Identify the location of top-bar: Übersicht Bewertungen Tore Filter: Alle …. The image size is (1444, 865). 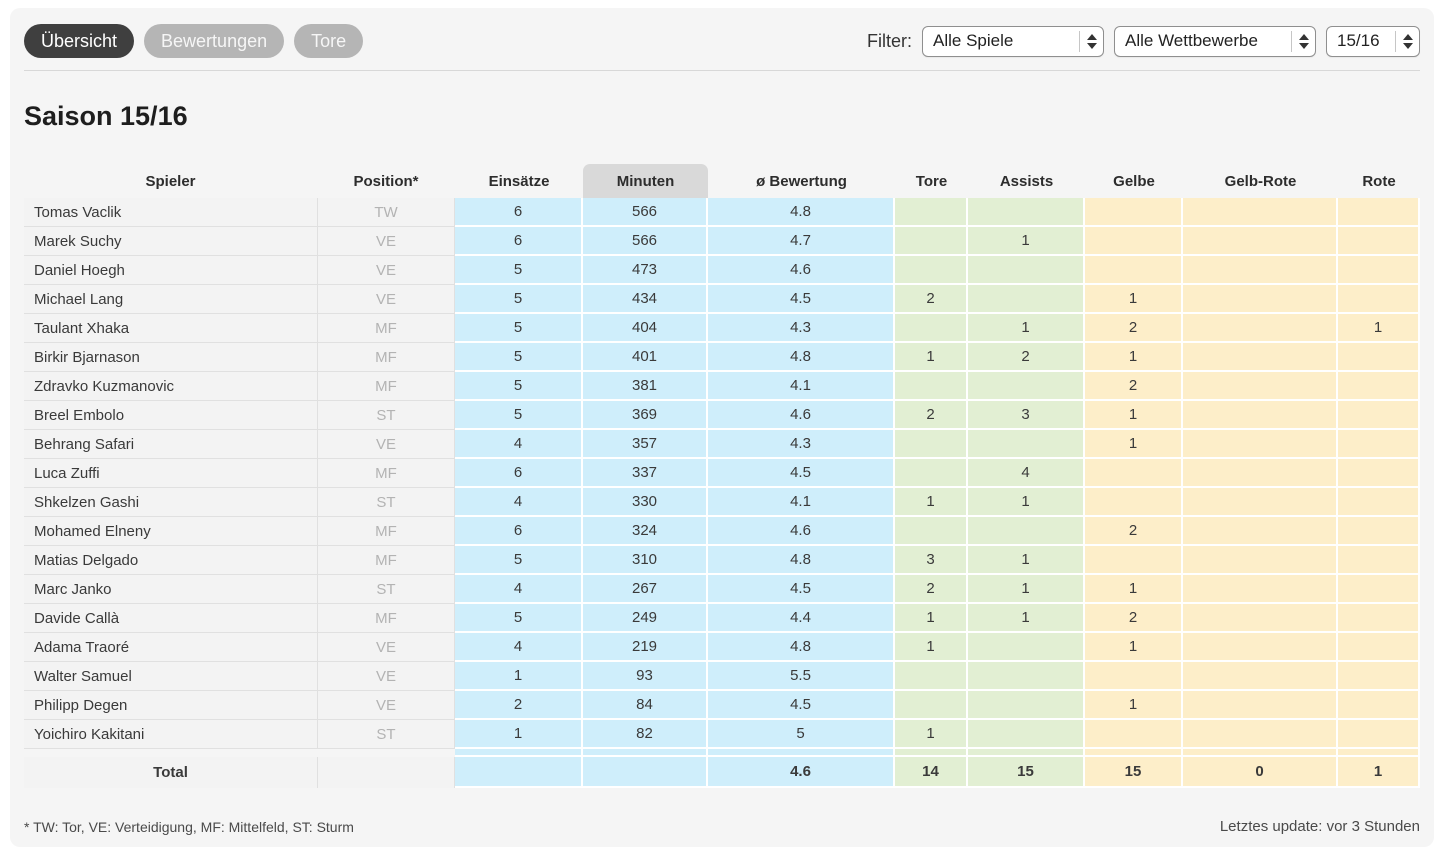
(722, 47).